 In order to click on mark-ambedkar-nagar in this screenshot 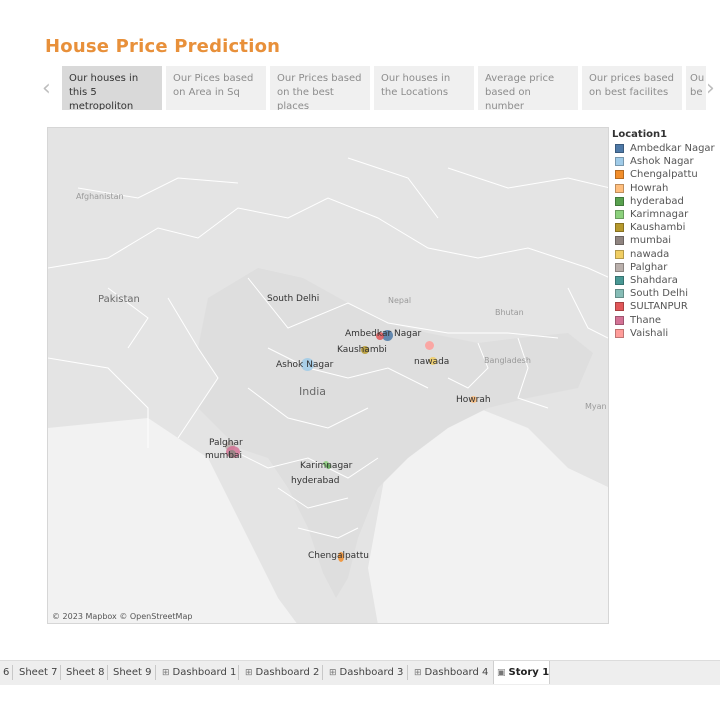, I will do `click(387, 335)`.